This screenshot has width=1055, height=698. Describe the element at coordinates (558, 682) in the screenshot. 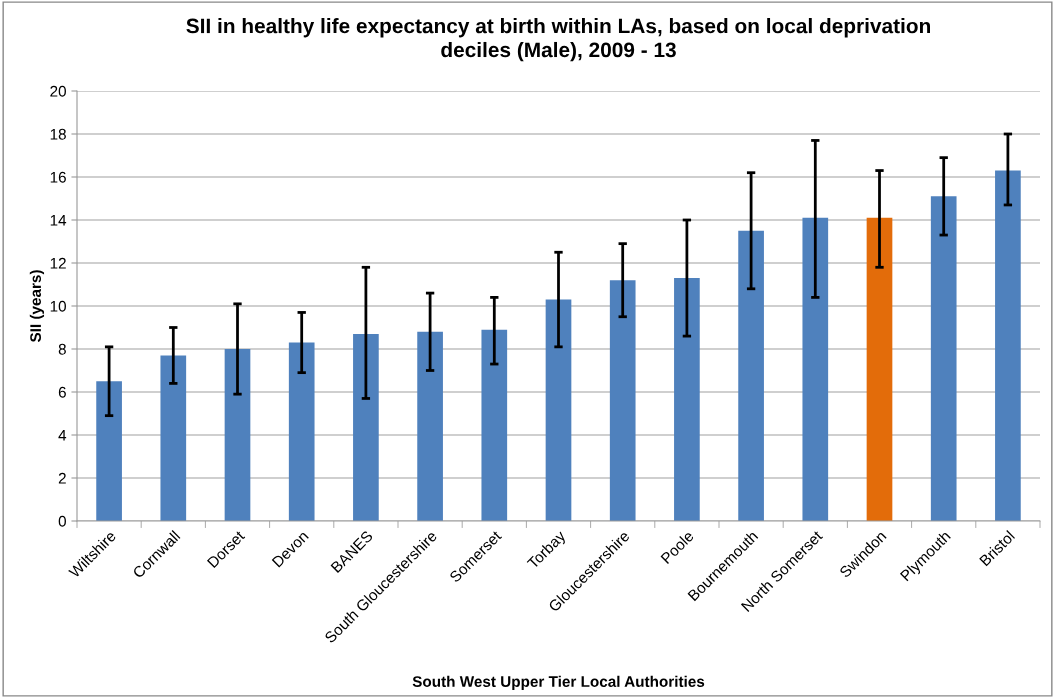

I see `x-axis-title: South West Upper Tier Local Authorities` at that location.